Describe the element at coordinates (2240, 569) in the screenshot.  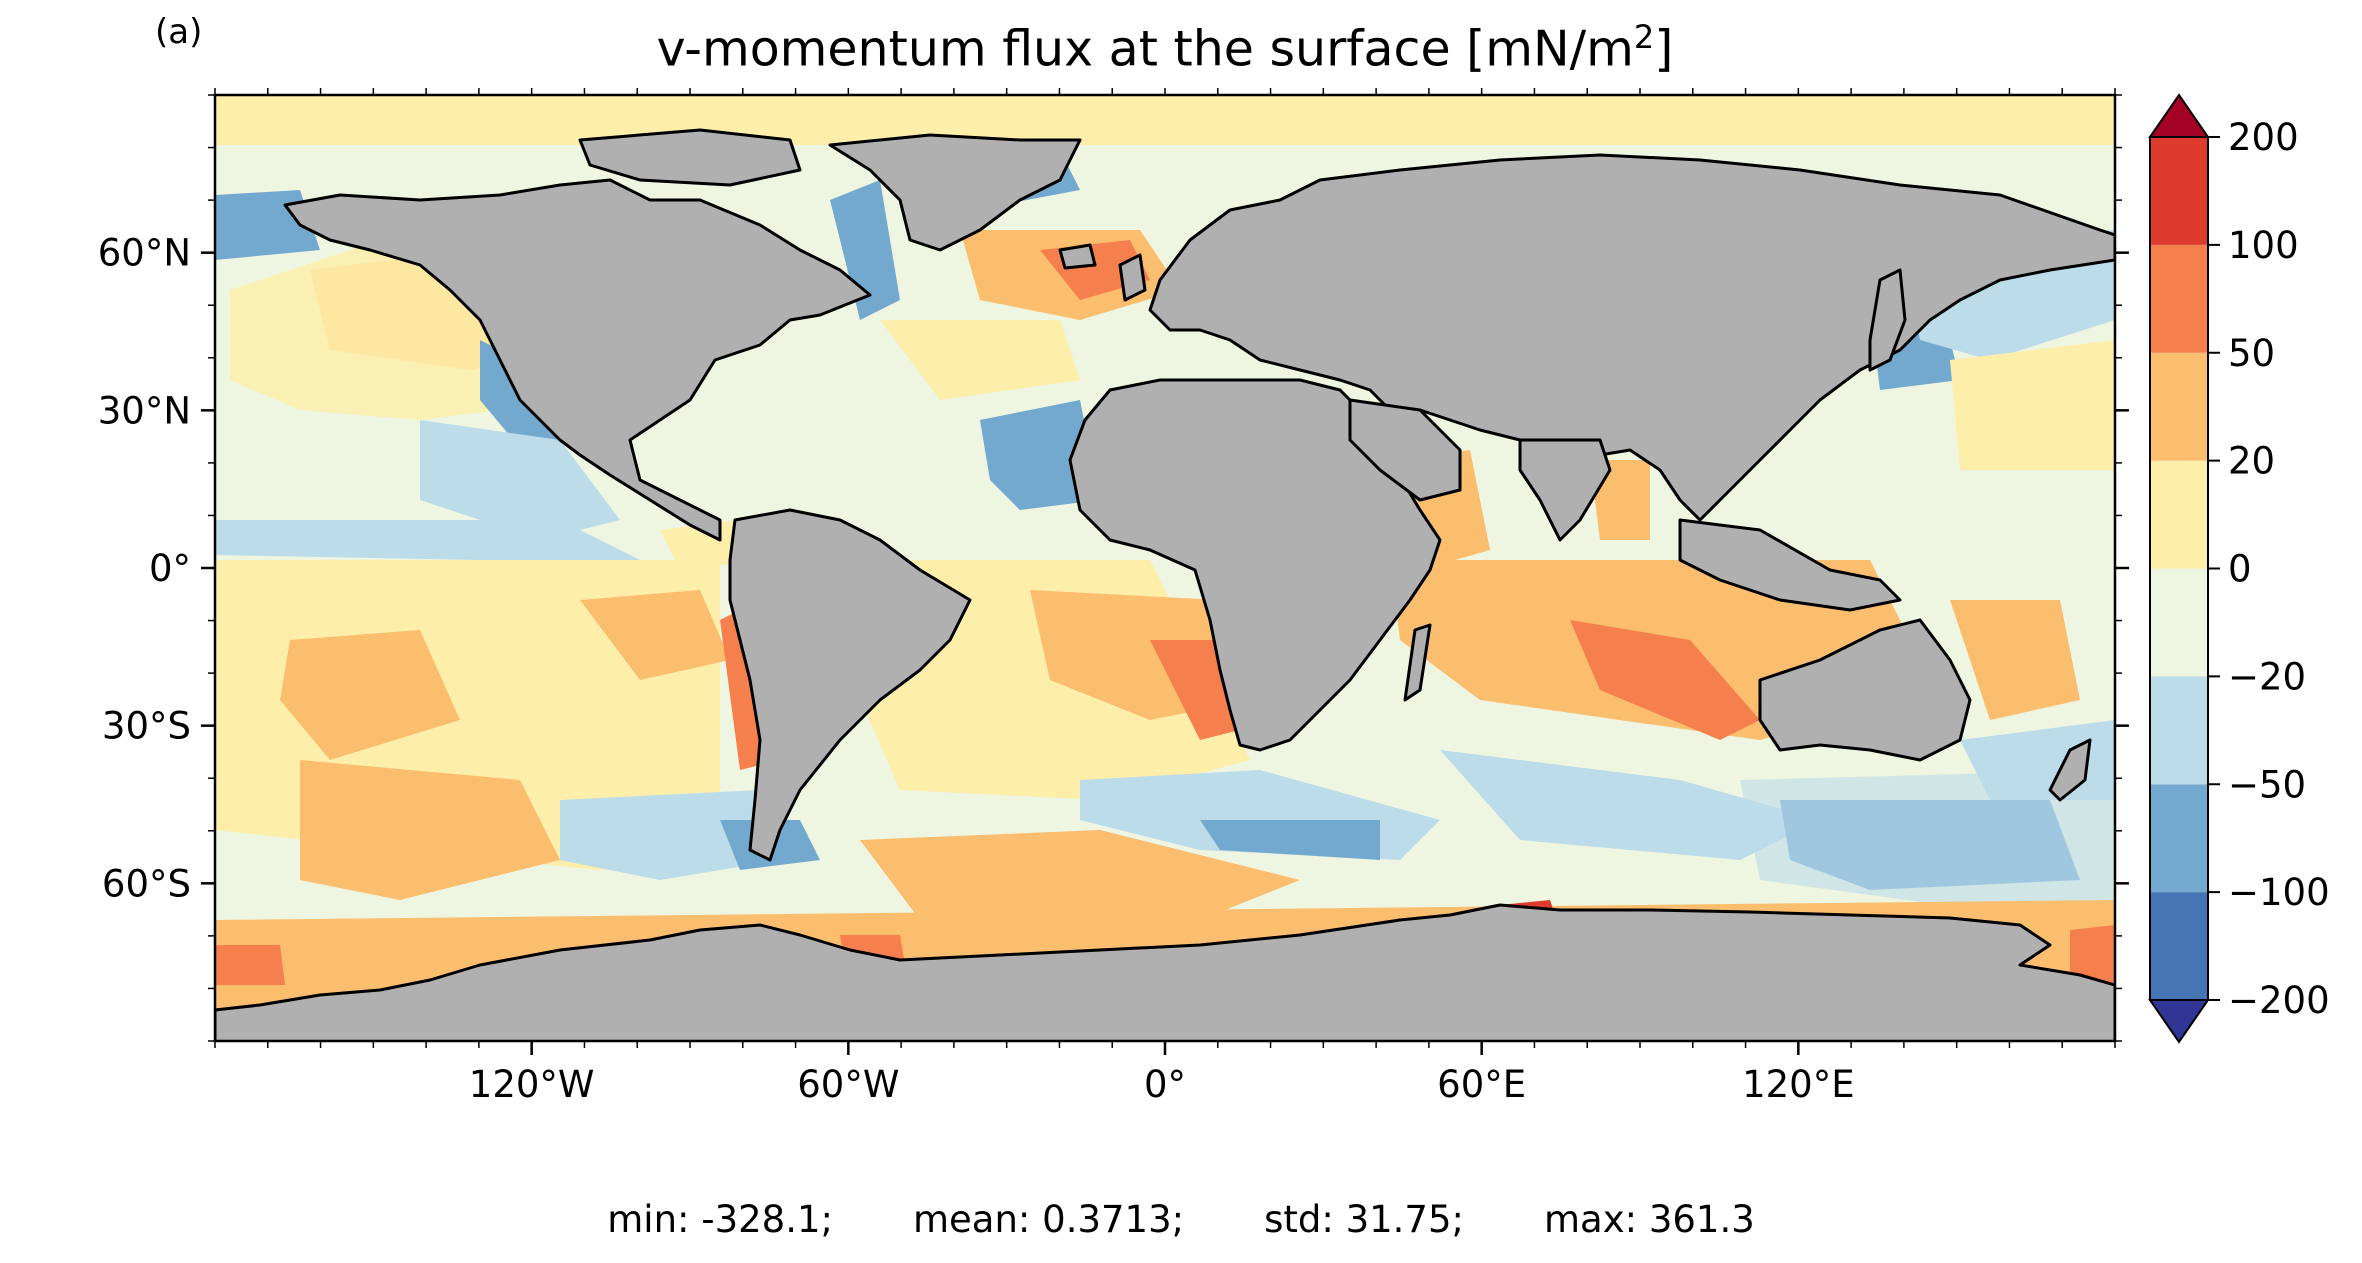
I see `colorbar-tick-label: 0` at that location.